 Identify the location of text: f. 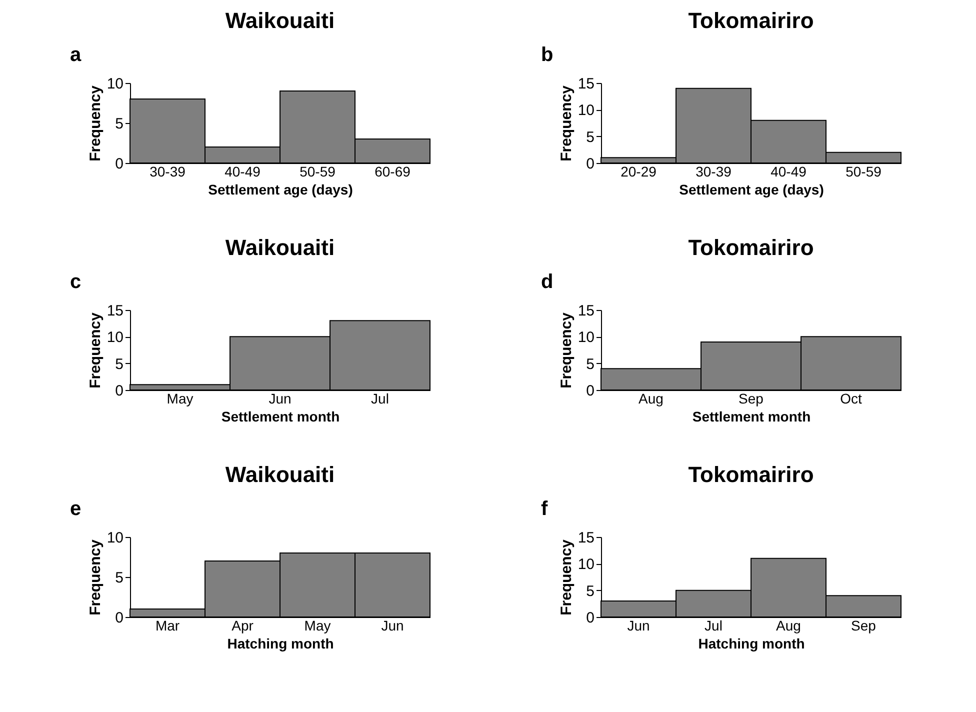
(544, 509).